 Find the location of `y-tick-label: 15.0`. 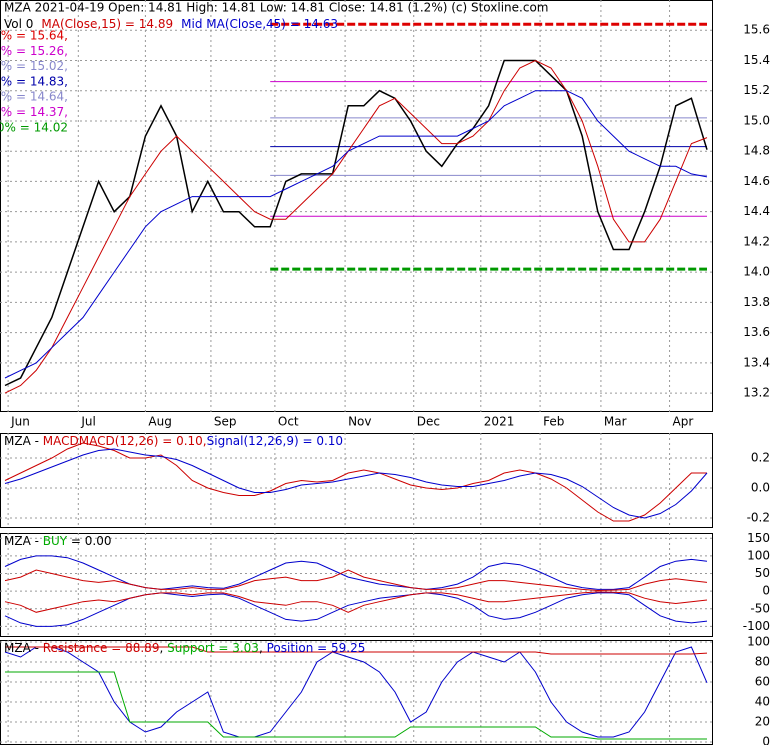

y-tick-label: 15.0 is located at coordinates (756, 120).